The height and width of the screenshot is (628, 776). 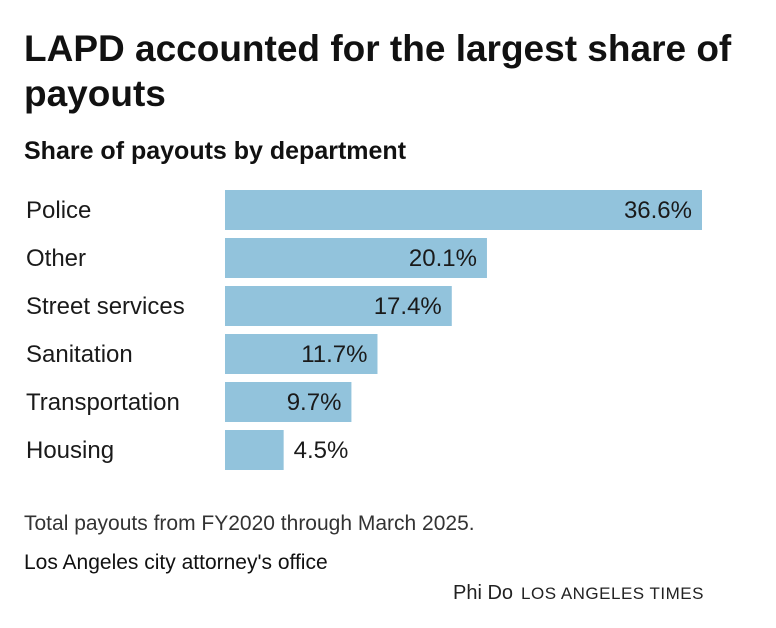 What do you see at coordinates (483, 593) in the screenshot?
I see `credit-author: Phi Do` at bounding box center [483, 593].